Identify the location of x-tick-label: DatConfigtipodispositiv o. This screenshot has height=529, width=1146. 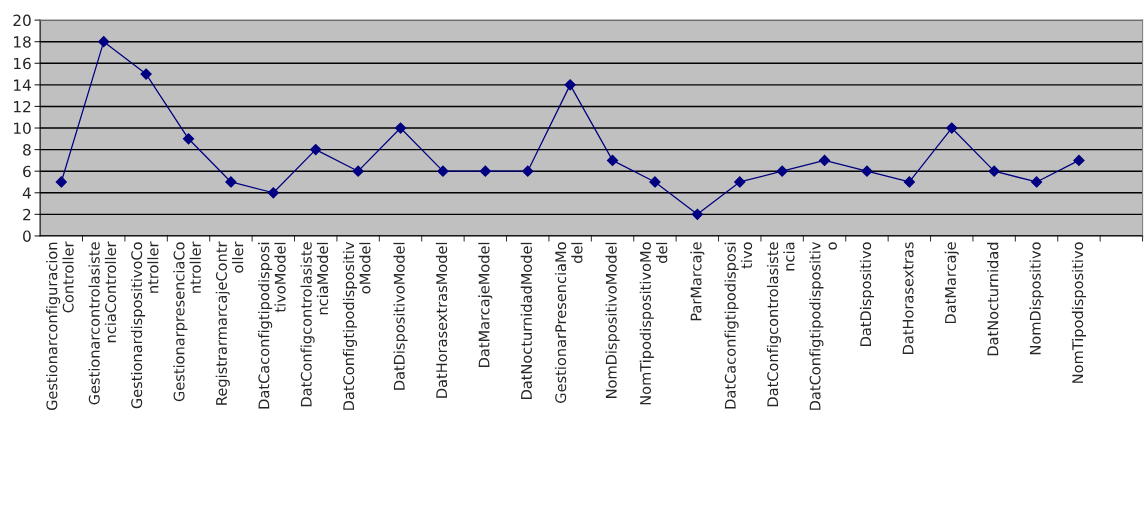
(823, 325).